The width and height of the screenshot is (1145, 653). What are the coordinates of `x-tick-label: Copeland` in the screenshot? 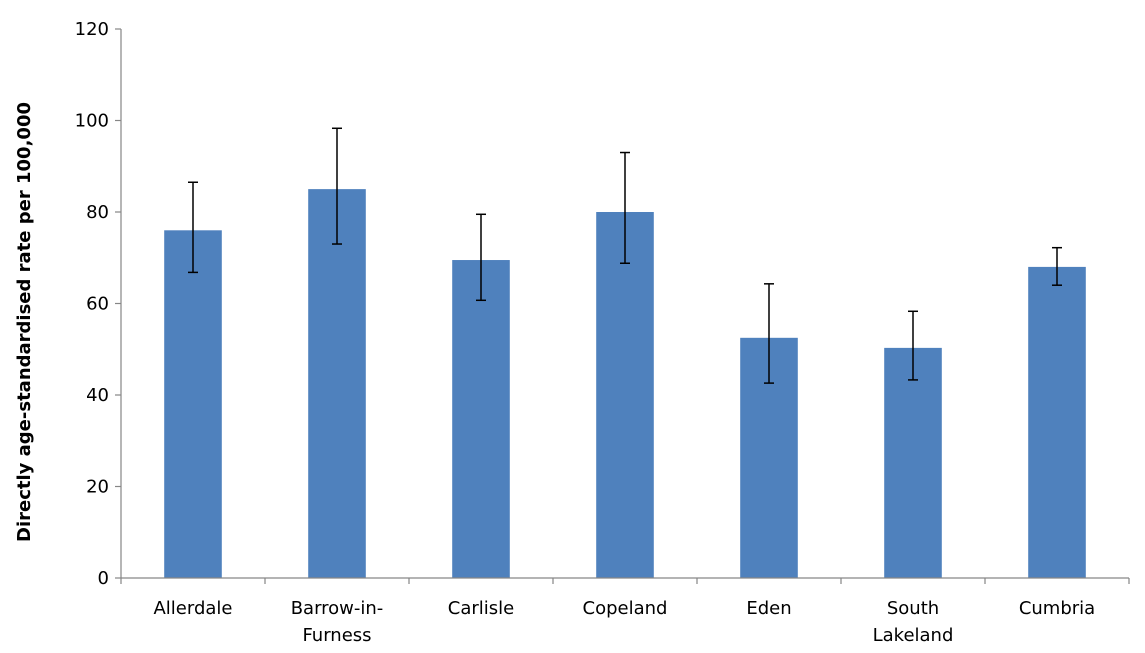 It's located at (625, 608).